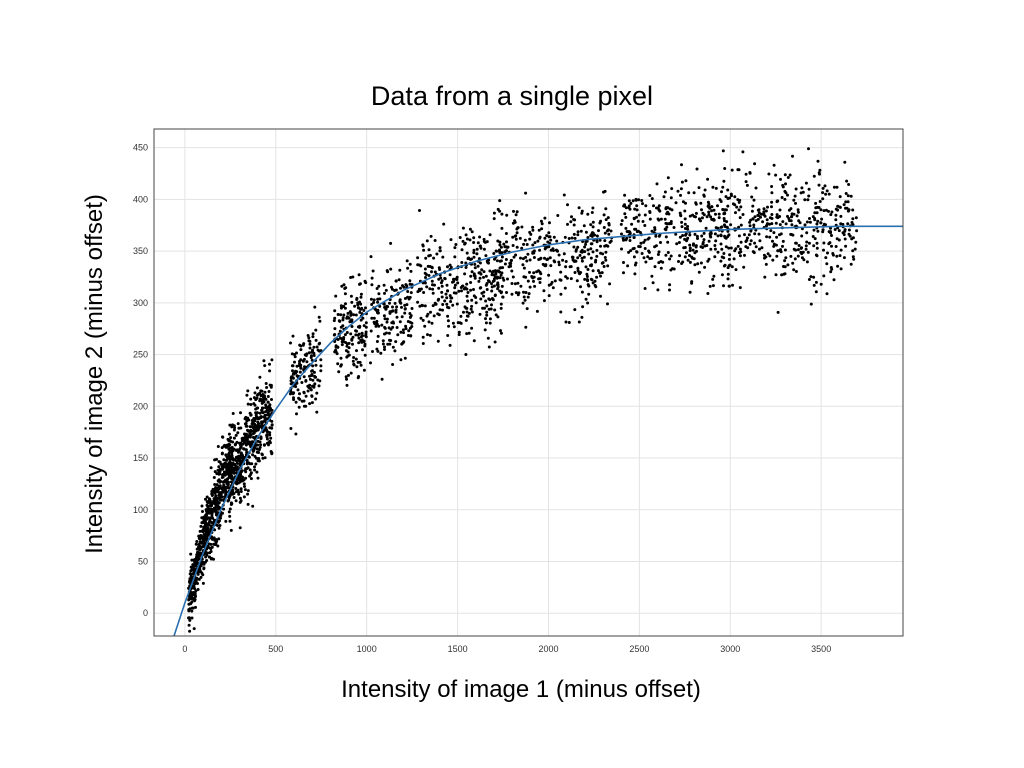 The width and height of the screenshot is (1024, 768). What do you see at coordinates (275, 649) in the screenshot?
I see `x-tick-label: 500` at bounding box center [275, 649].